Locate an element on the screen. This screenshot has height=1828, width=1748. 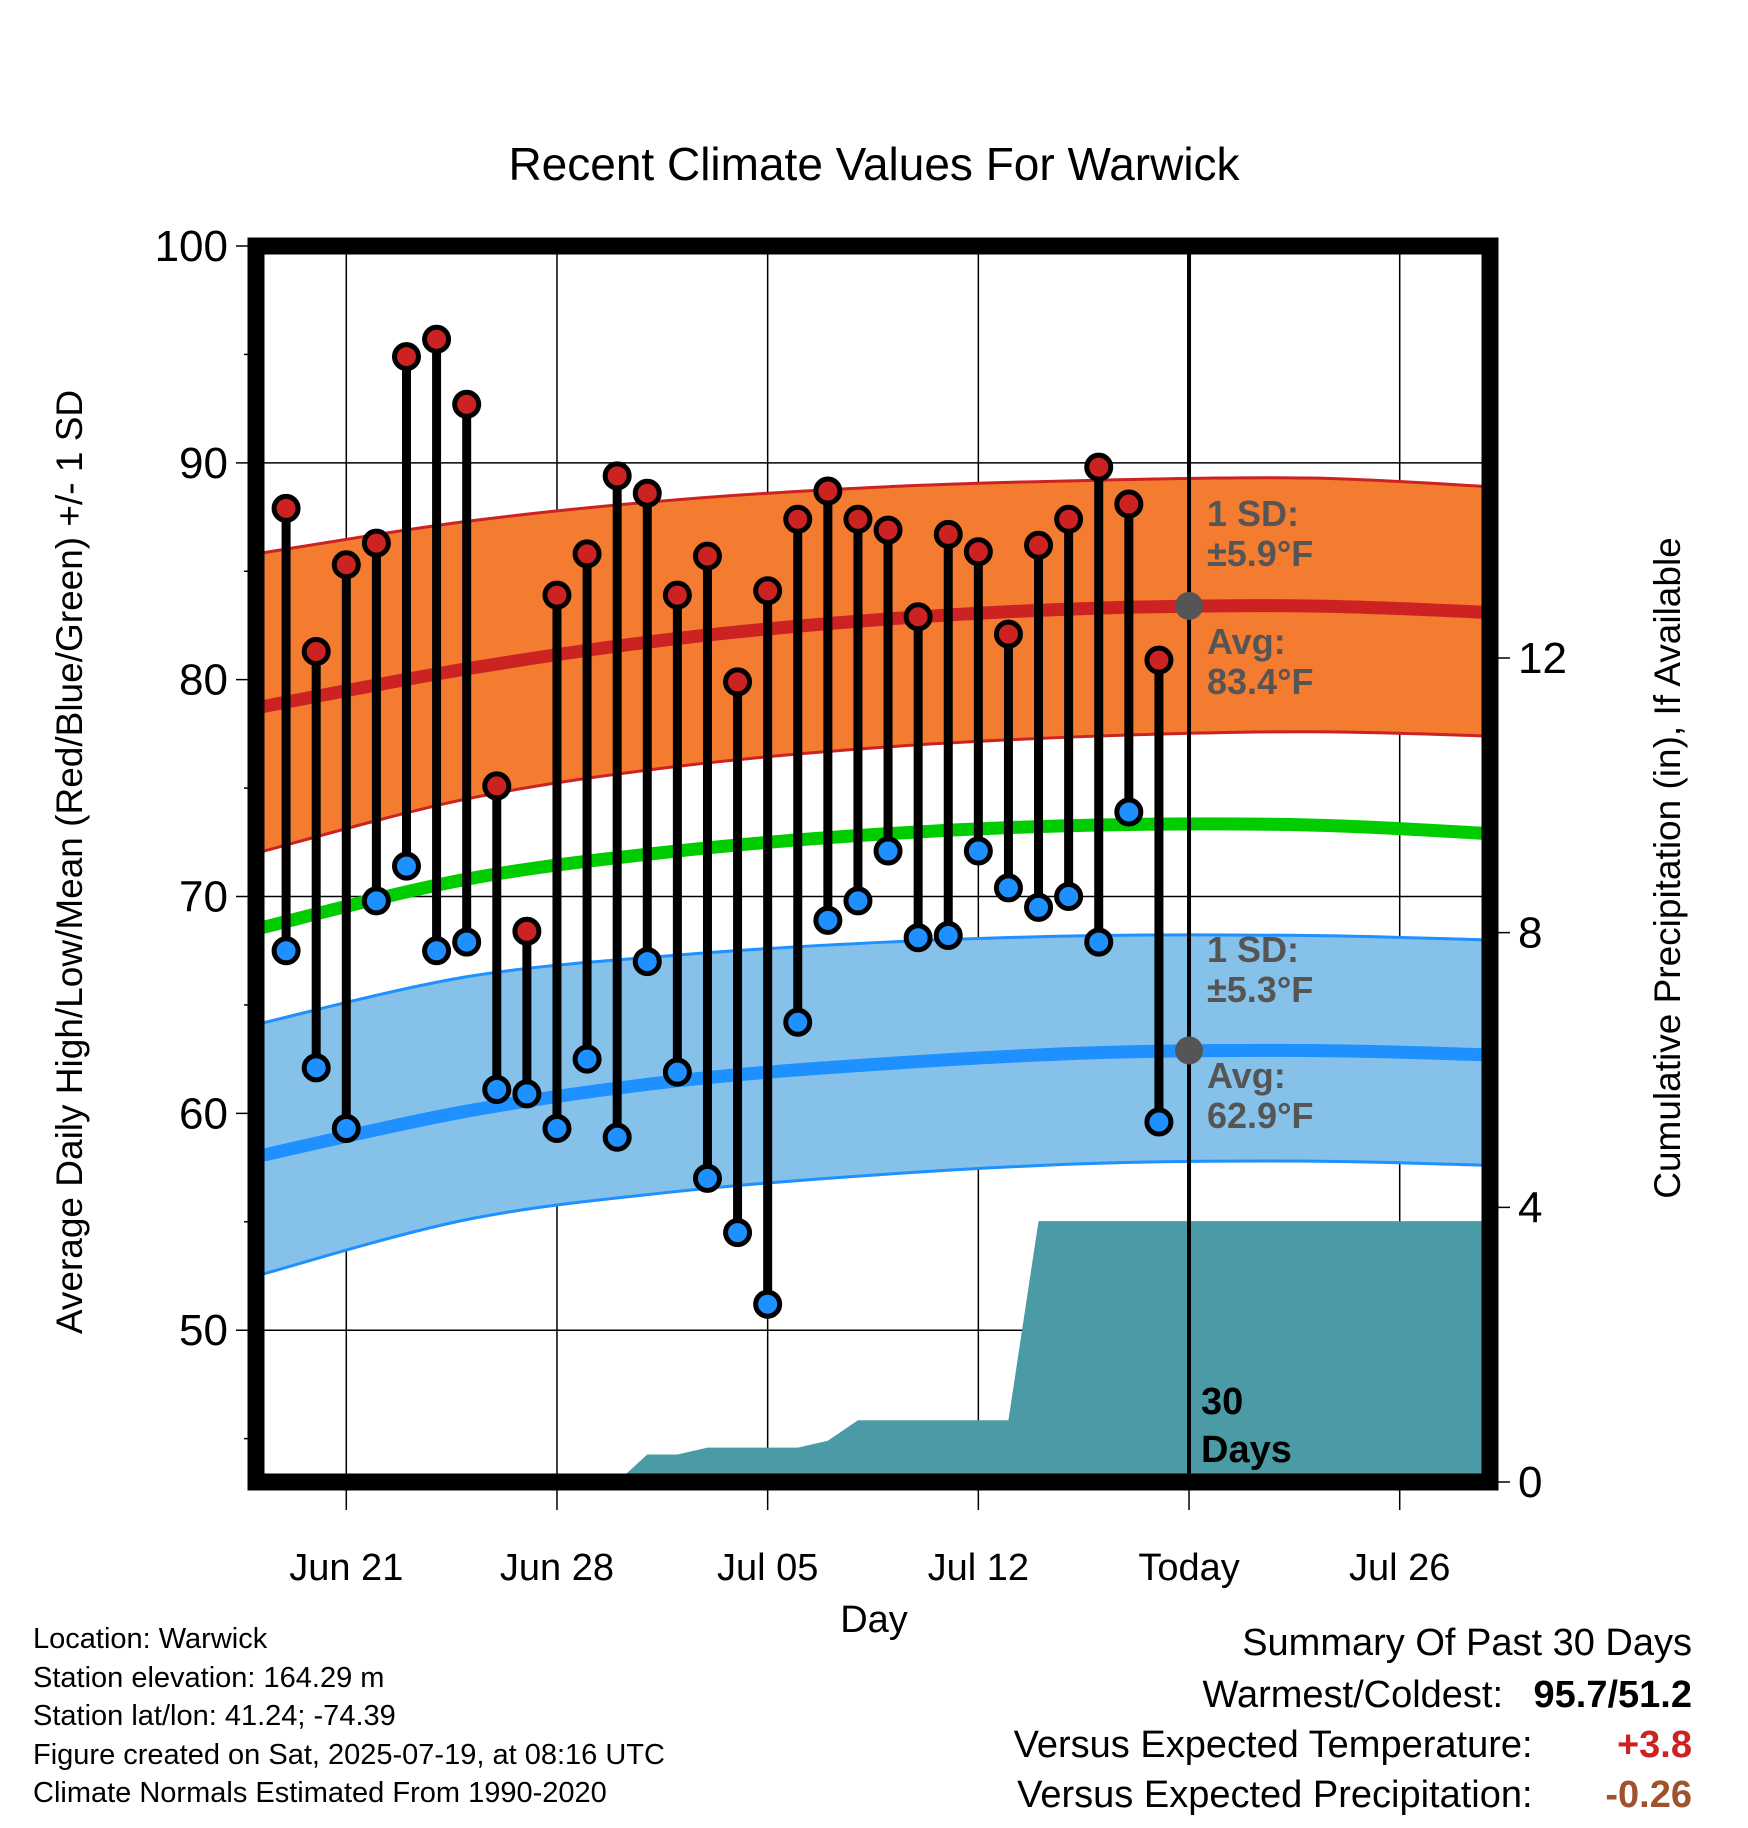
right-tick-label: 12 is located at coordinates (1542, 658).